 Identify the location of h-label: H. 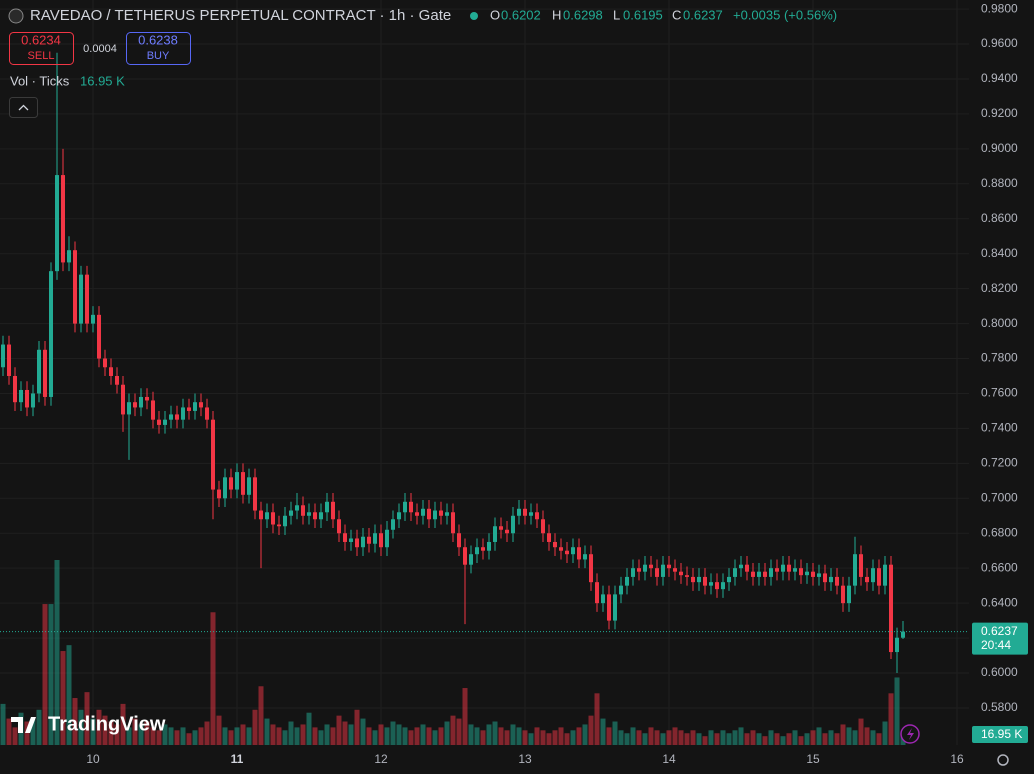
(556, 14).